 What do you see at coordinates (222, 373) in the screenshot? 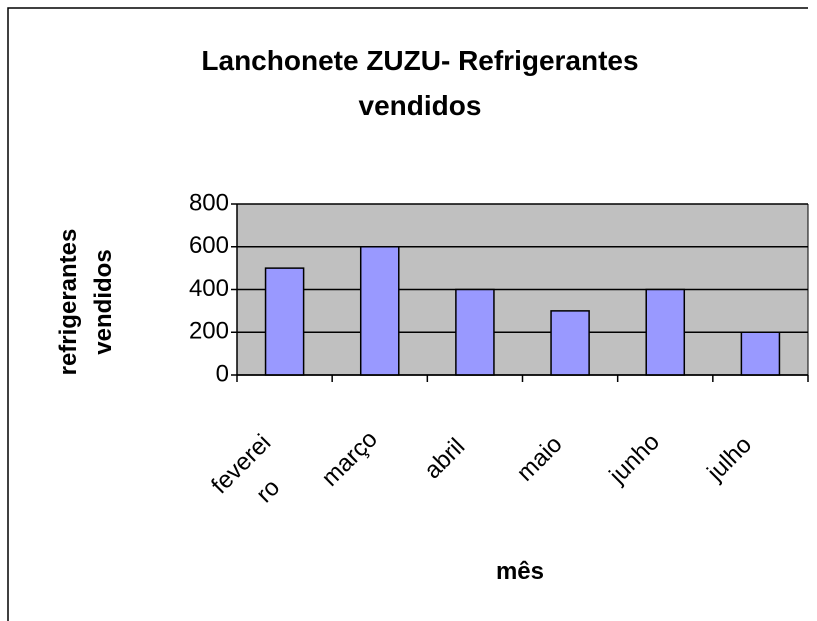
I see `y-tick-label: 0` at bounding box center [222, 373].